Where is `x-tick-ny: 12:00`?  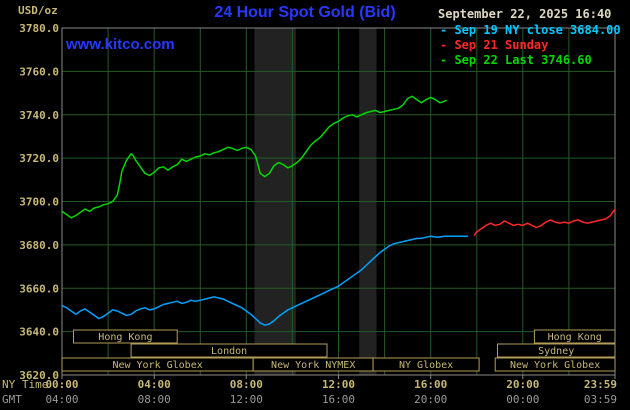
x-tick-ny: 12:00 is located at coordinates (338, 384).